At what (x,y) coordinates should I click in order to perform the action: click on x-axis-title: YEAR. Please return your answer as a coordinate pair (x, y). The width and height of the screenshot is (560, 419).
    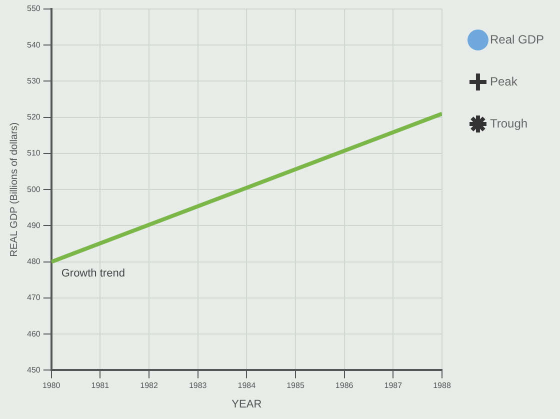
    Looking at the image, I should click on (247, 404).